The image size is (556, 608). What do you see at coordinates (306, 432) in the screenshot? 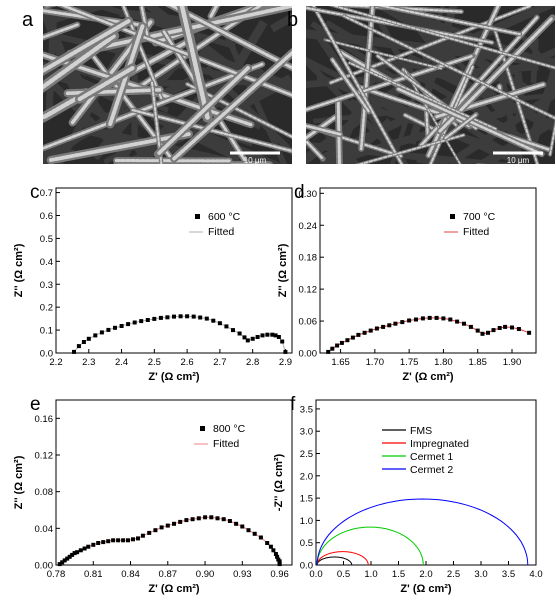
I see `y-tick-label: 3.0` at bounding box center [306, 432].